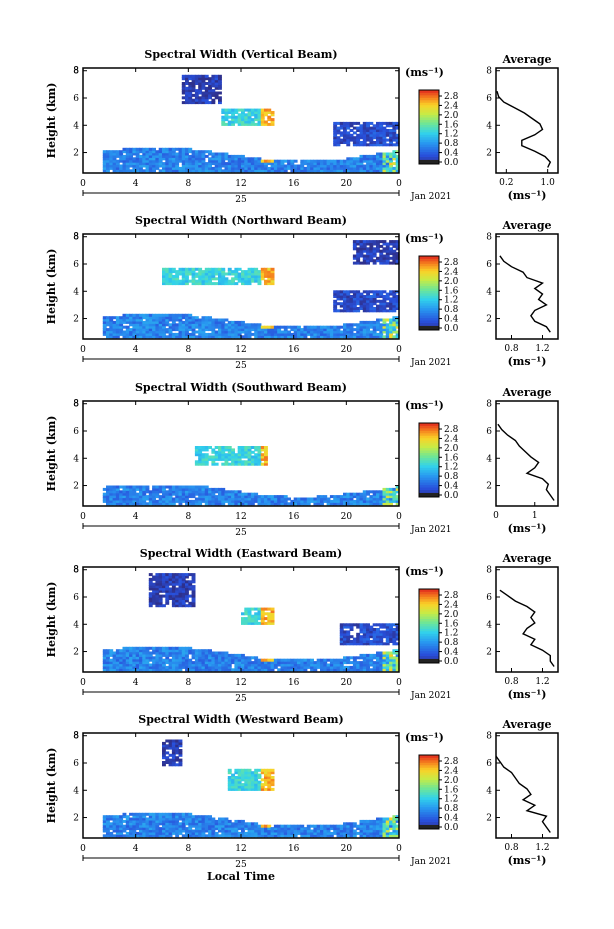 This screenshot has width=614, height=929. Describe the element at coordinates (542, 682) in the screenshot. I see `average-x-tick-label: 1.2` at that location.